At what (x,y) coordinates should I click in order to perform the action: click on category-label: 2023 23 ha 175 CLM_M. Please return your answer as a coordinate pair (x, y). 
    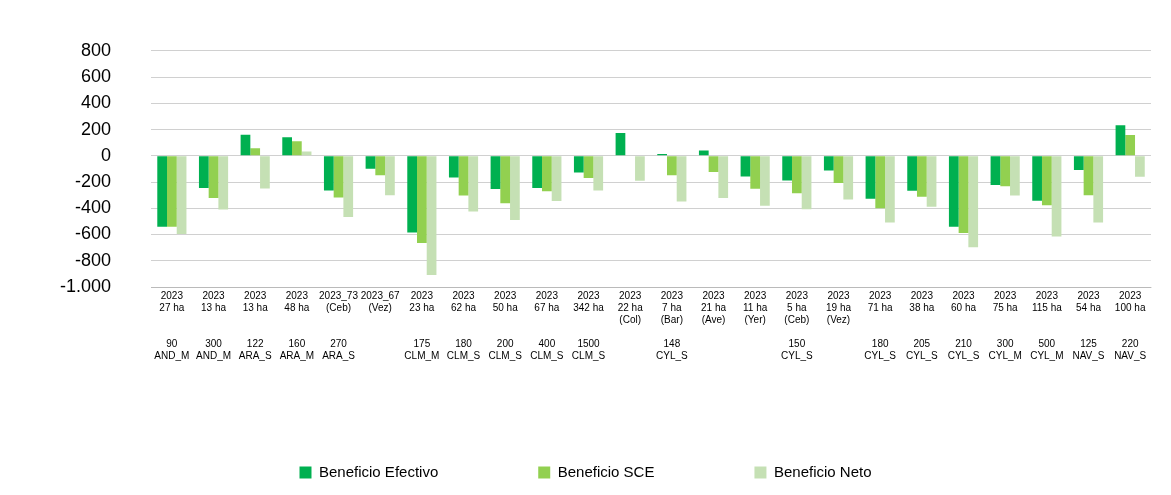
    Looking at the image, I should click on (422, 325).